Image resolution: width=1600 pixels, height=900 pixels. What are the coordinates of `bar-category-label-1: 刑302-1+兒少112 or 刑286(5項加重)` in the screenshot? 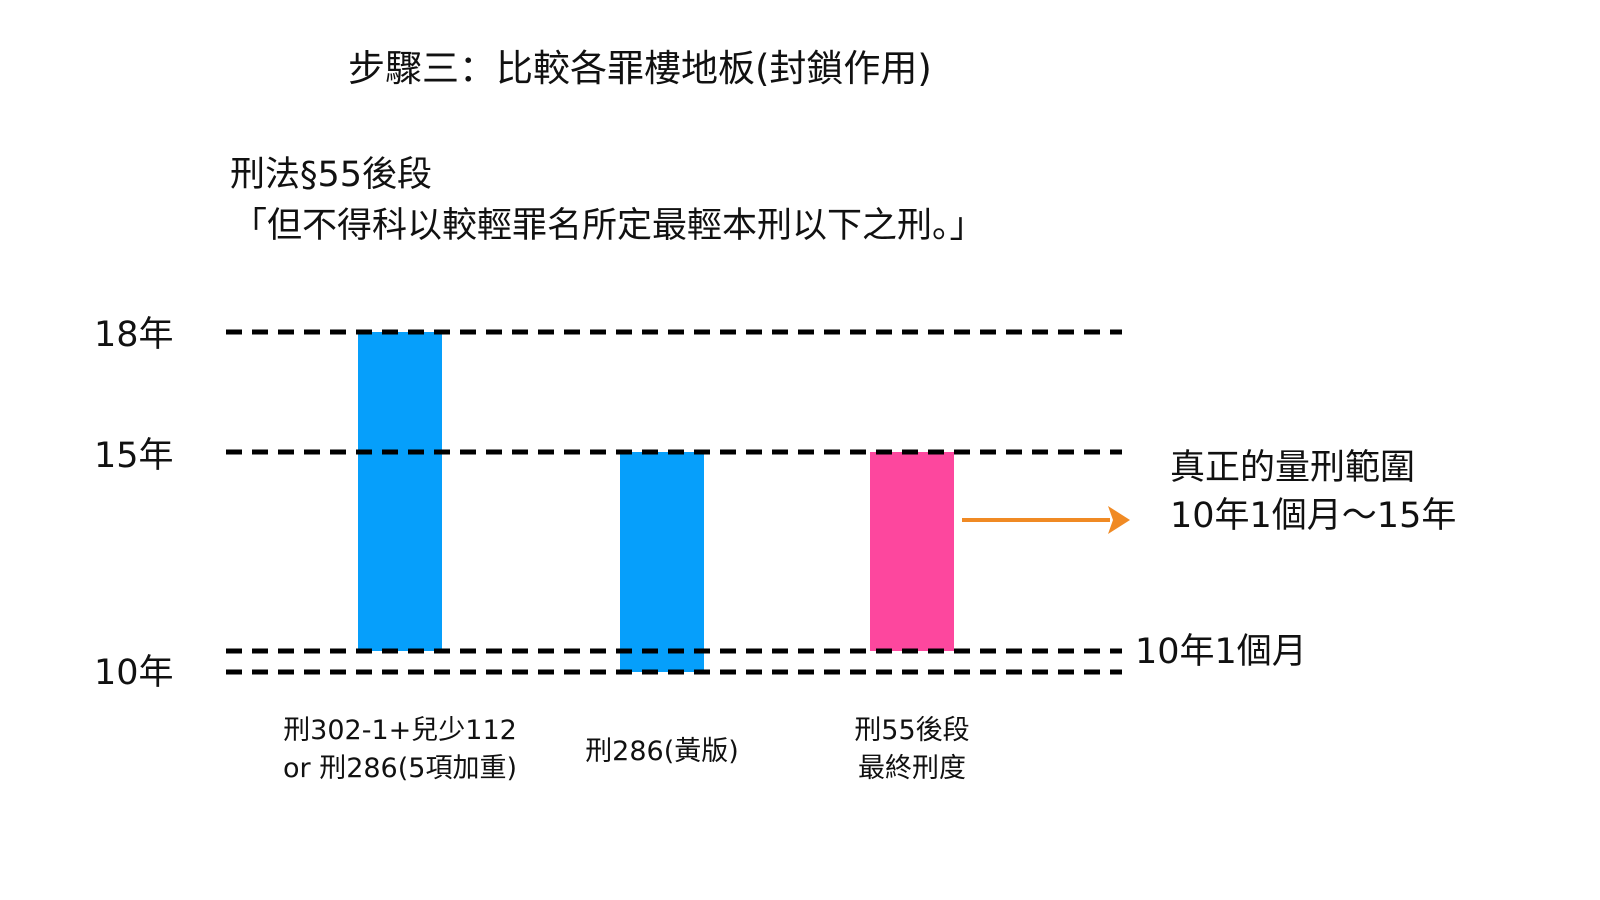 It's located at (400, 749).